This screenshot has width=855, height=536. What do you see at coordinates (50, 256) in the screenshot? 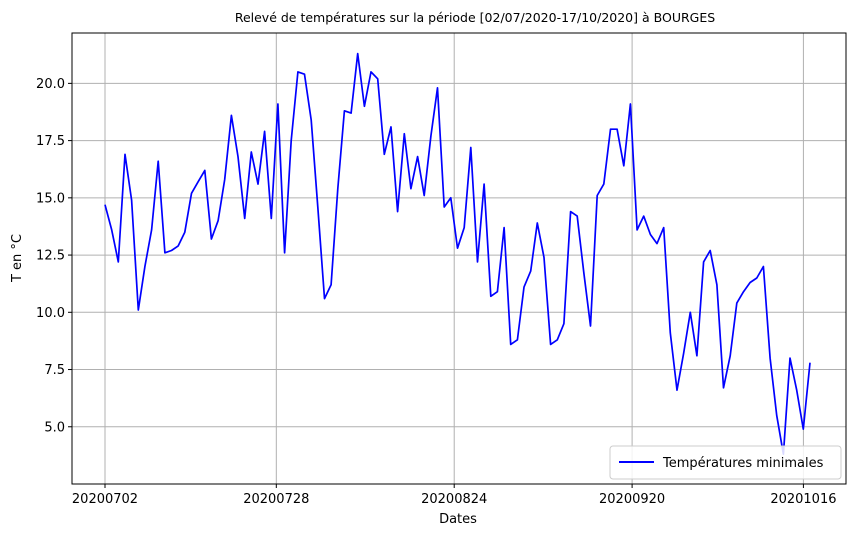
I see `y-tick-label: 12.5` at bounding box center [50, 256].